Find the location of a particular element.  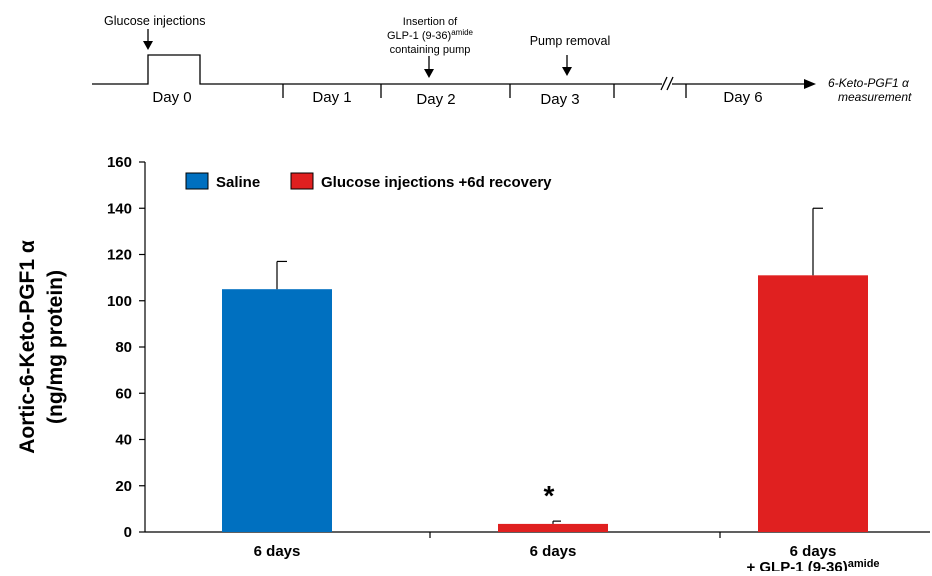

y-tick-label: 160 is located at coordinates (119, 162).